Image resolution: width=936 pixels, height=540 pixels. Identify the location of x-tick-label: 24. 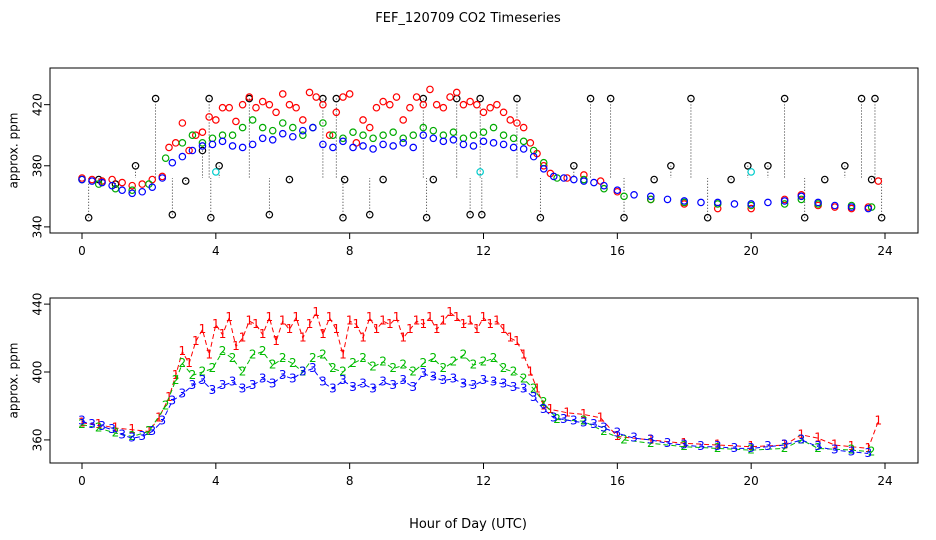
(884, 481).